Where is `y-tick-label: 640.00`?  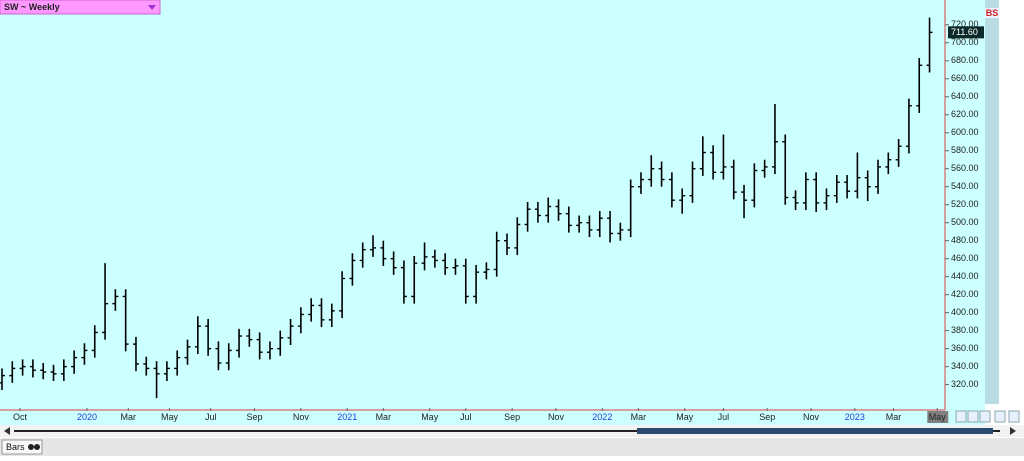
y-tick-label: 640.00 is located at coordinates (965, 96).